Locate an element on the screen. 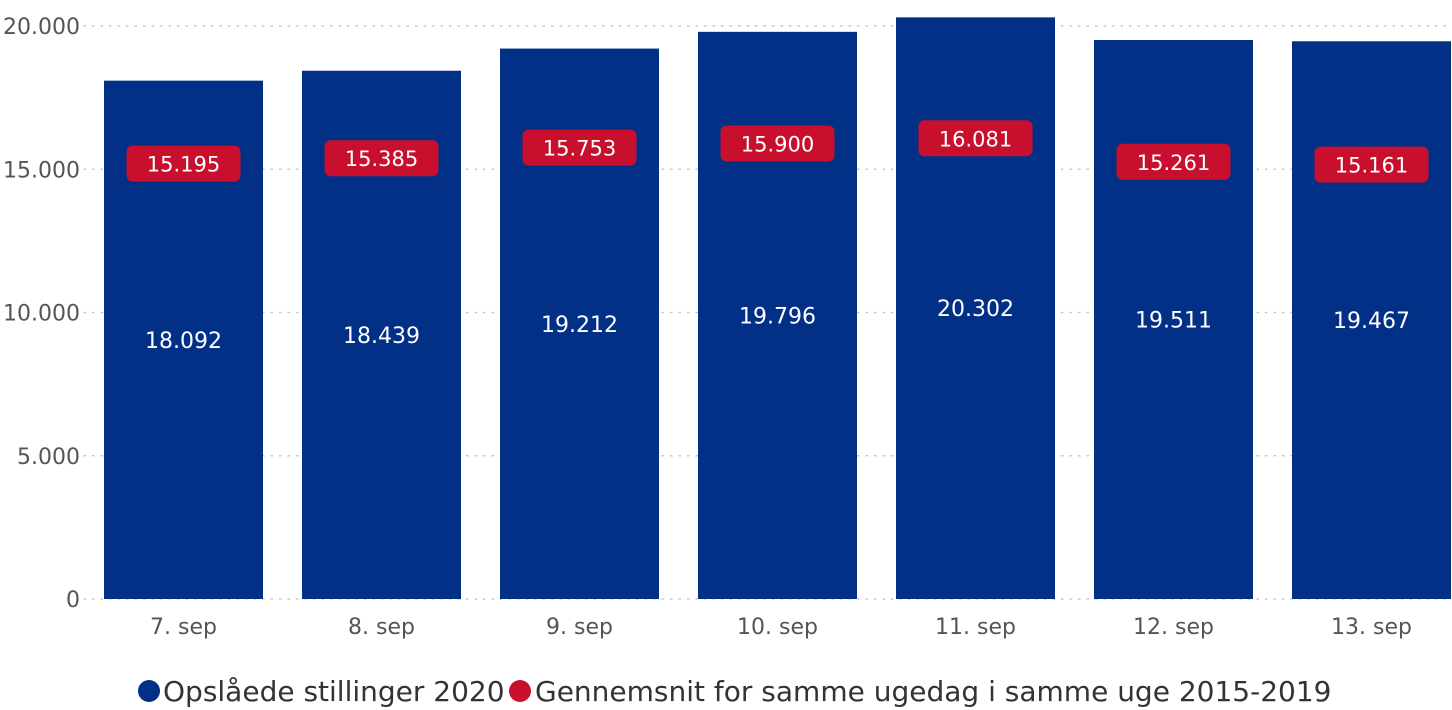 The image size is (1452, 710). bar-value-label: 19.467 is located at coordinates (1371, 321).